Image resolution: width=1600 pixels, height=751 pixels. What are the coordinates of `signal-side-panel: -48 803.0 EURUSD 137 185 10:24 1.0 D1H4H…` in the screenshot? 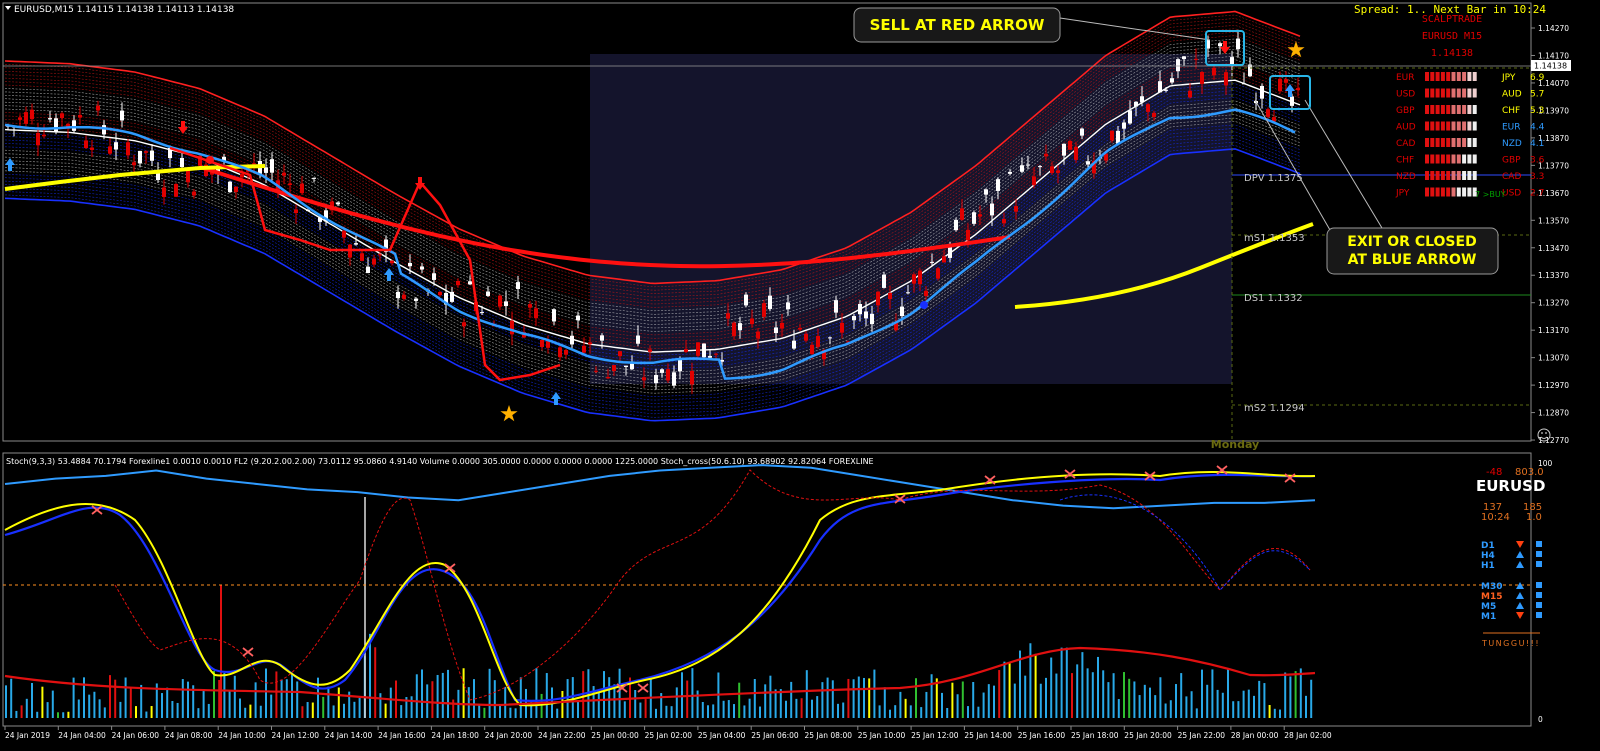 It's located at (1510, 557).